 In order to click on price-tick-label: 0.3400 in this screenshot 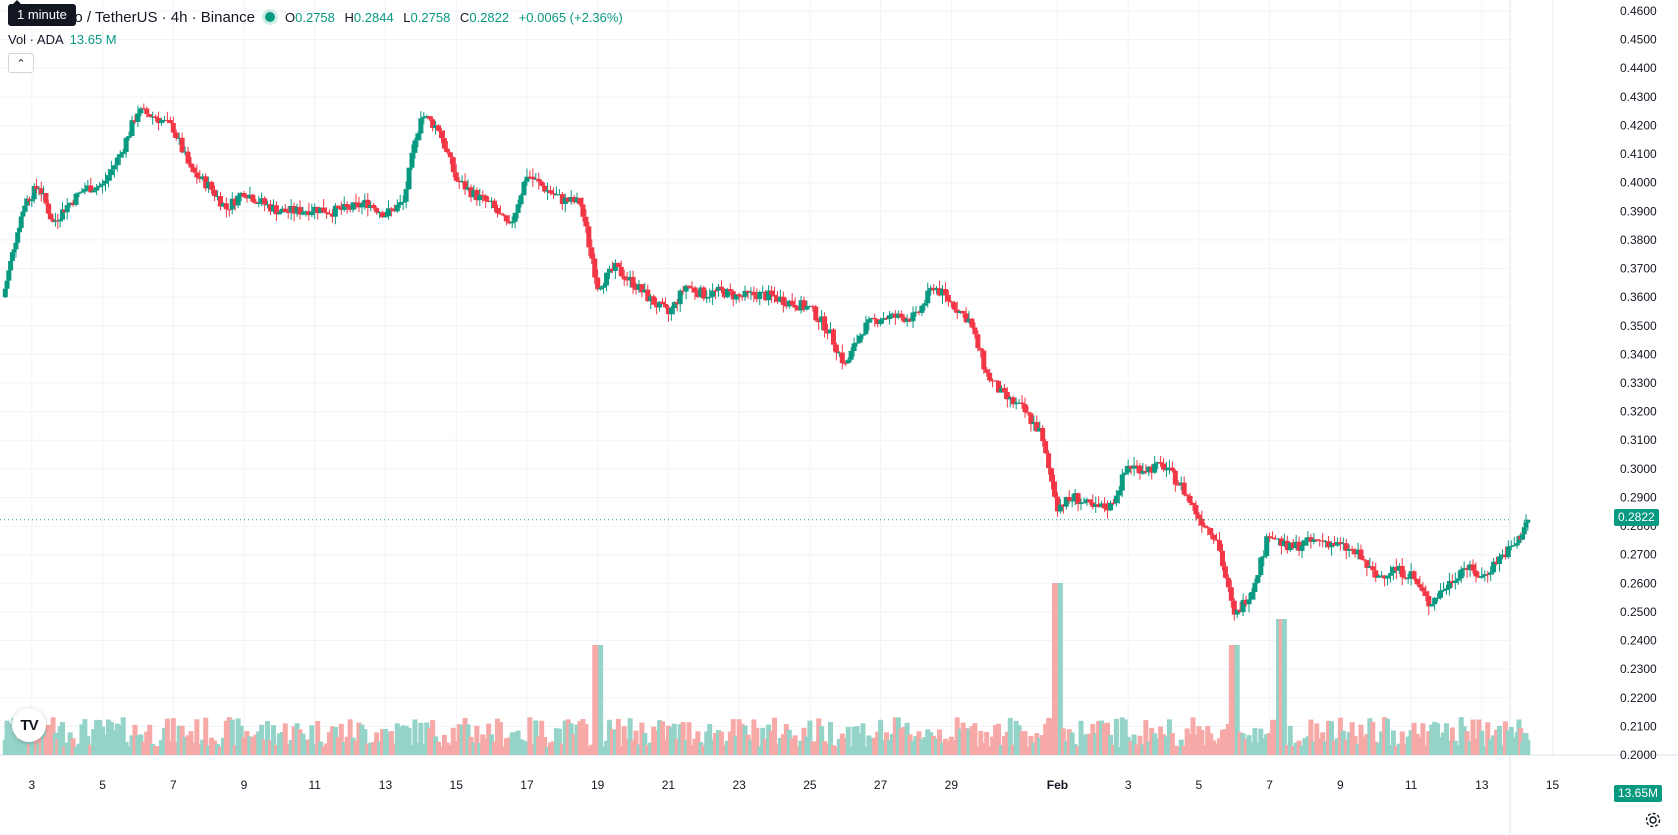, I will do `click(1638, 354)`.